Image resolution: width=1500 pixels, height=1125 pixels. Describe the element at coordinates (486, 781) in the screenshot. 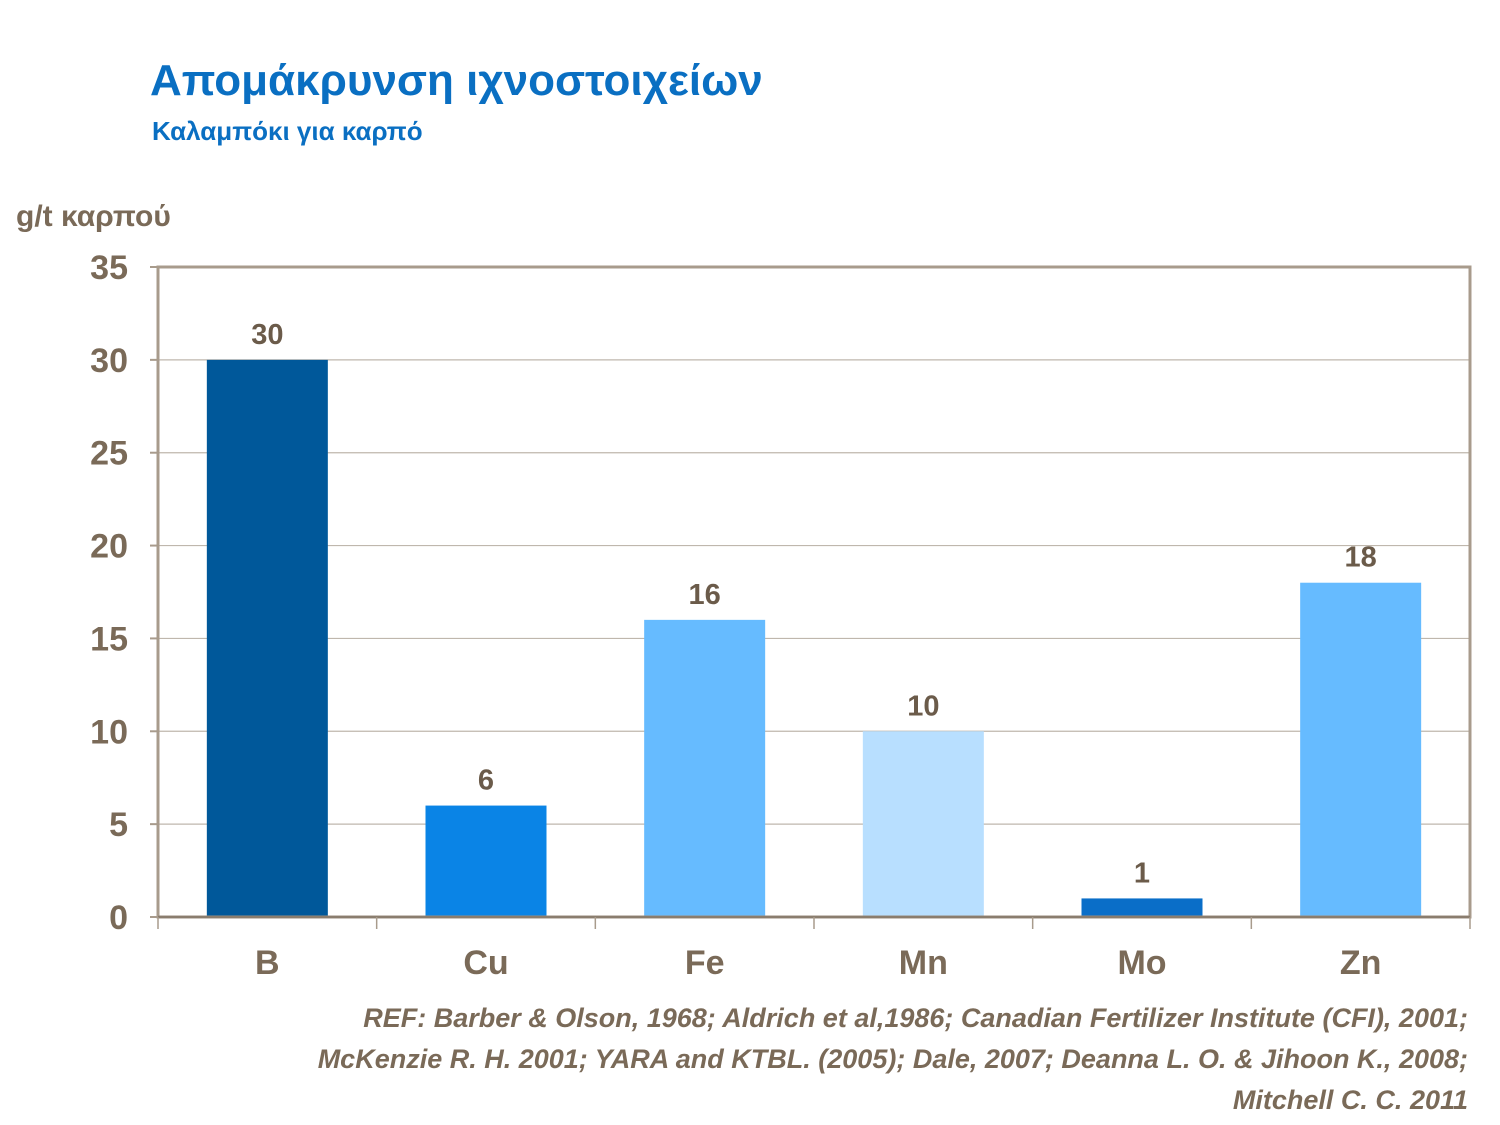

I see `data-label-Cu: 6` at that location.